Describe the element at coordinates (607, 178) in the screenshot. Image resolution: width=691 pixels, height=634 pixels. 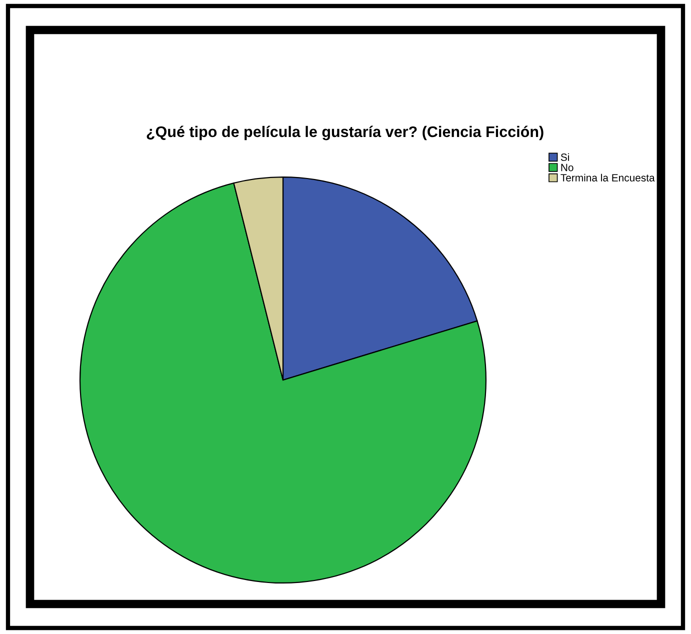
I see `legend-label: Termina la Encuesta` at that location.